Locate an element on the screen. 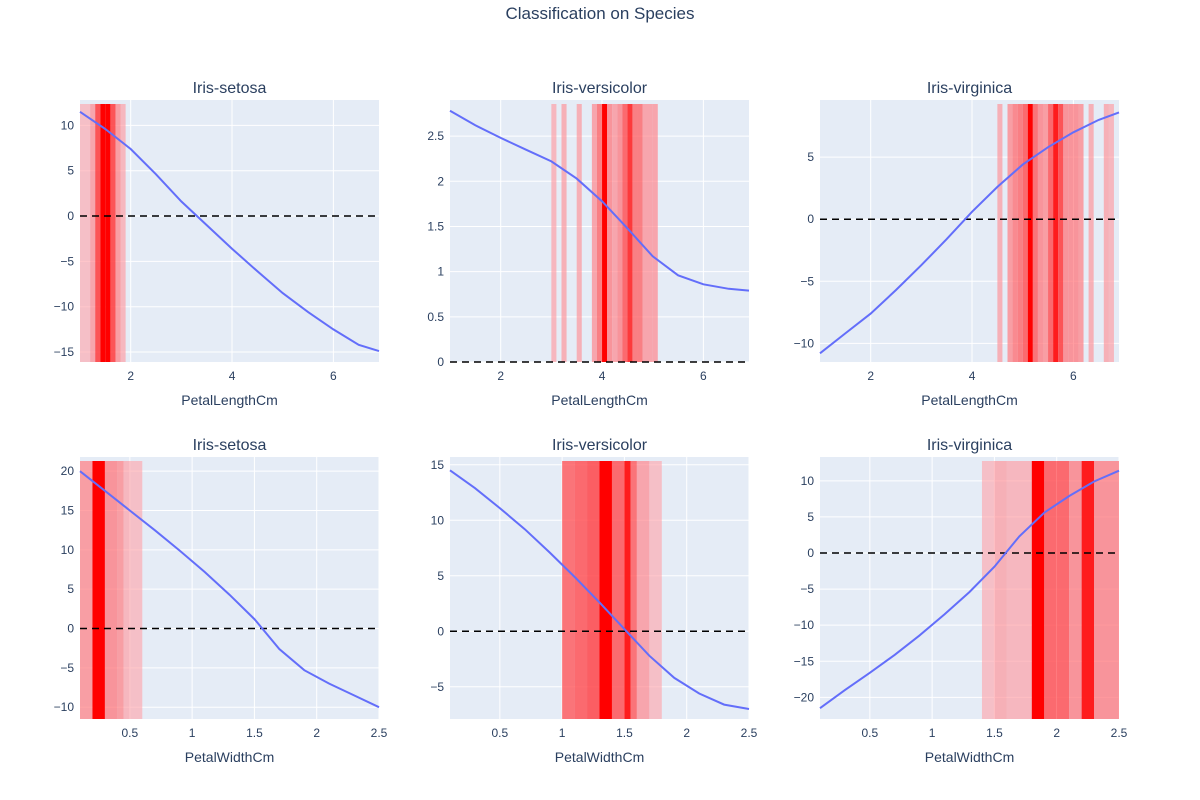 The image size is (1200, 800). y-tick-label: 15 is located at coordinates (438, 465).